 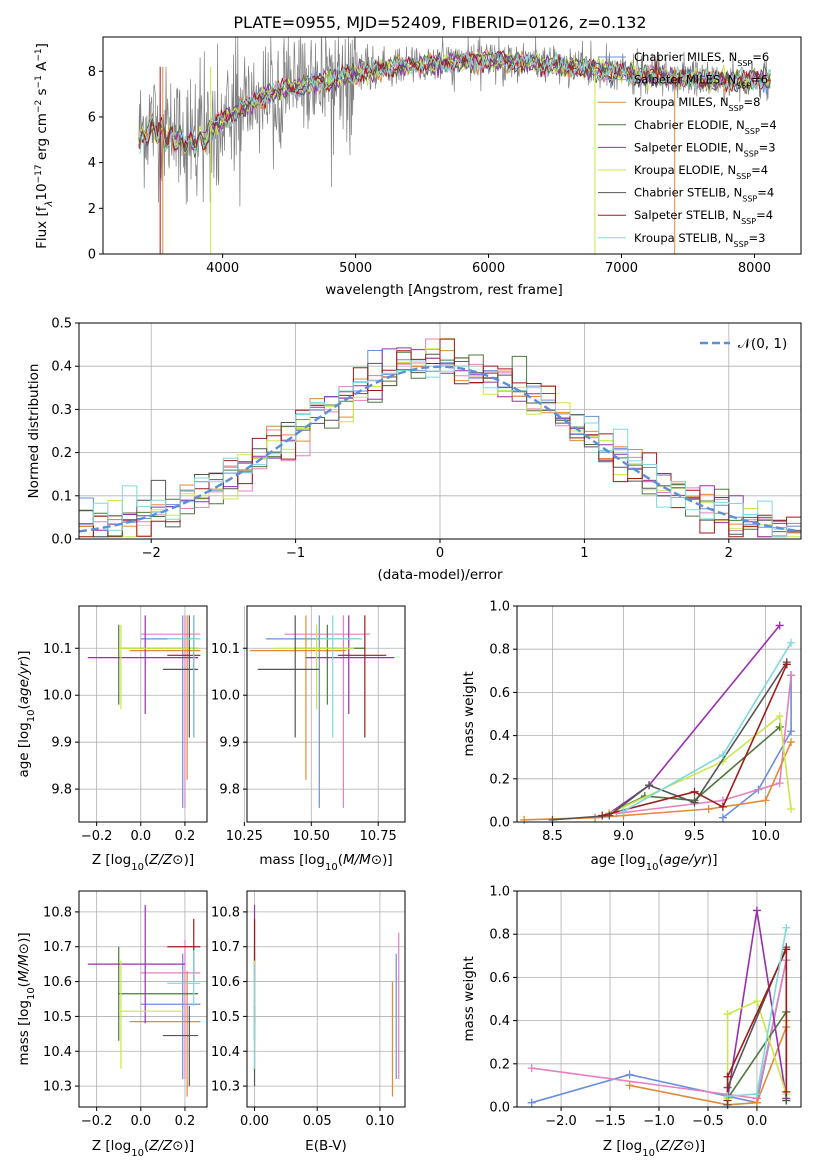 I want to click on x-tick-label: 10.50, so click(x=311, y=836).